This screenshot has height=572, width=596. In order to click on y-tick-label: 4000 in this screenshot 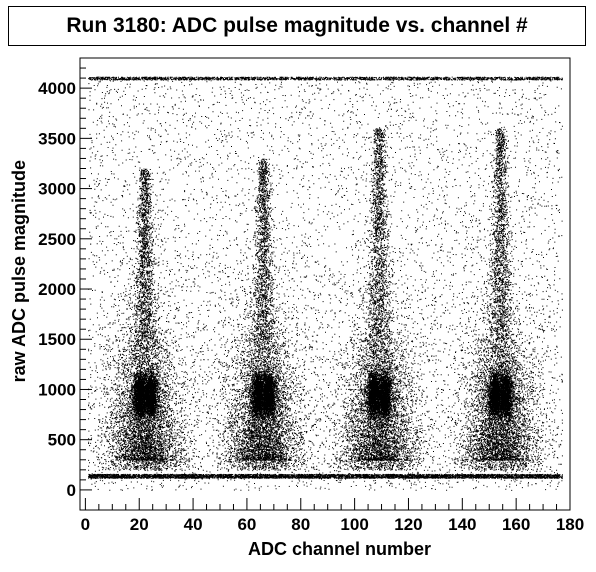, I will do `click(57, 88)`.